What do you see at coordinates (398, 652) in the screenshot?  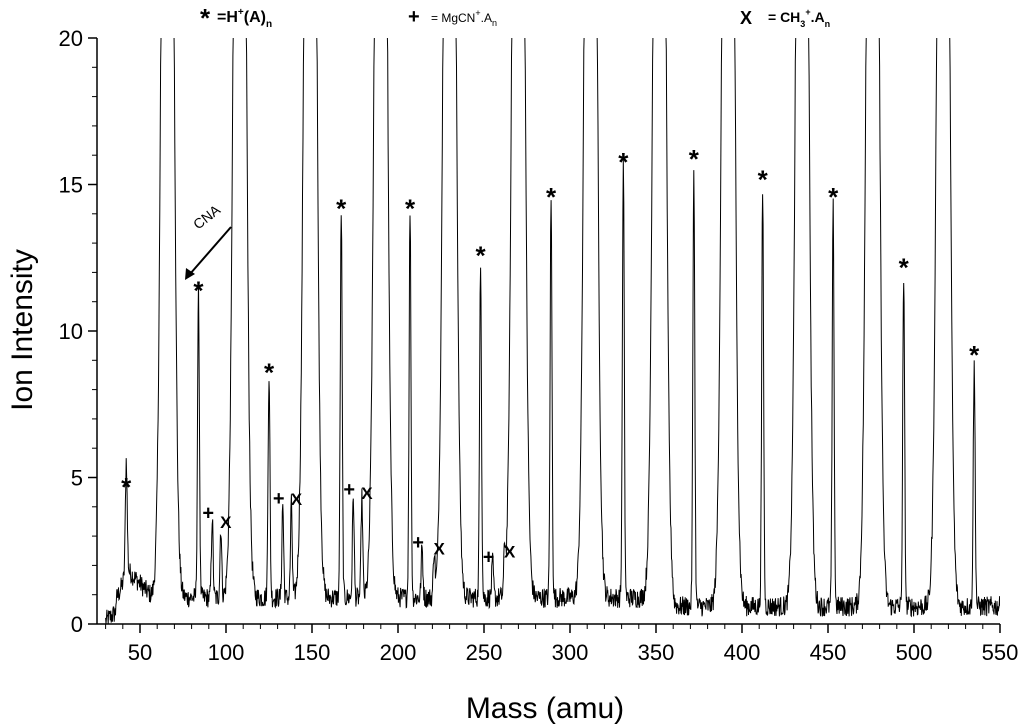 I see `x-tick-label: 200` at bounding box center [398, 652].